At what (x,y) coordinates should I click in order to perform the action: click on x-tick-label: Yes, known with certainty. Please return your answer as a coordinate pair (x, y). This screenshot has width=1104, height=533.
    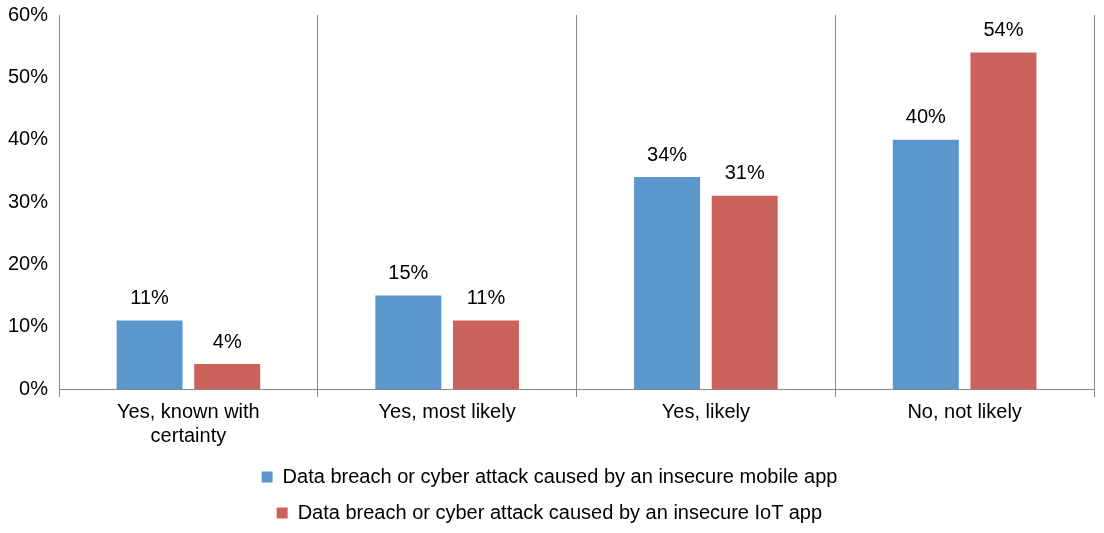
    Looking at the image, I should click on (188, 422).